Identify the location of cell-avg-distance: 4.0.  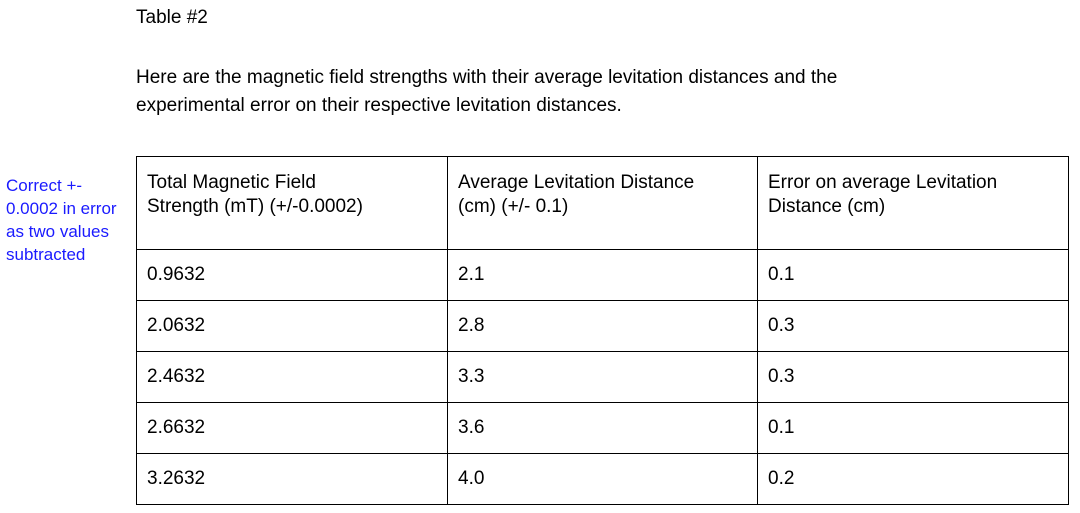
(602, 479).